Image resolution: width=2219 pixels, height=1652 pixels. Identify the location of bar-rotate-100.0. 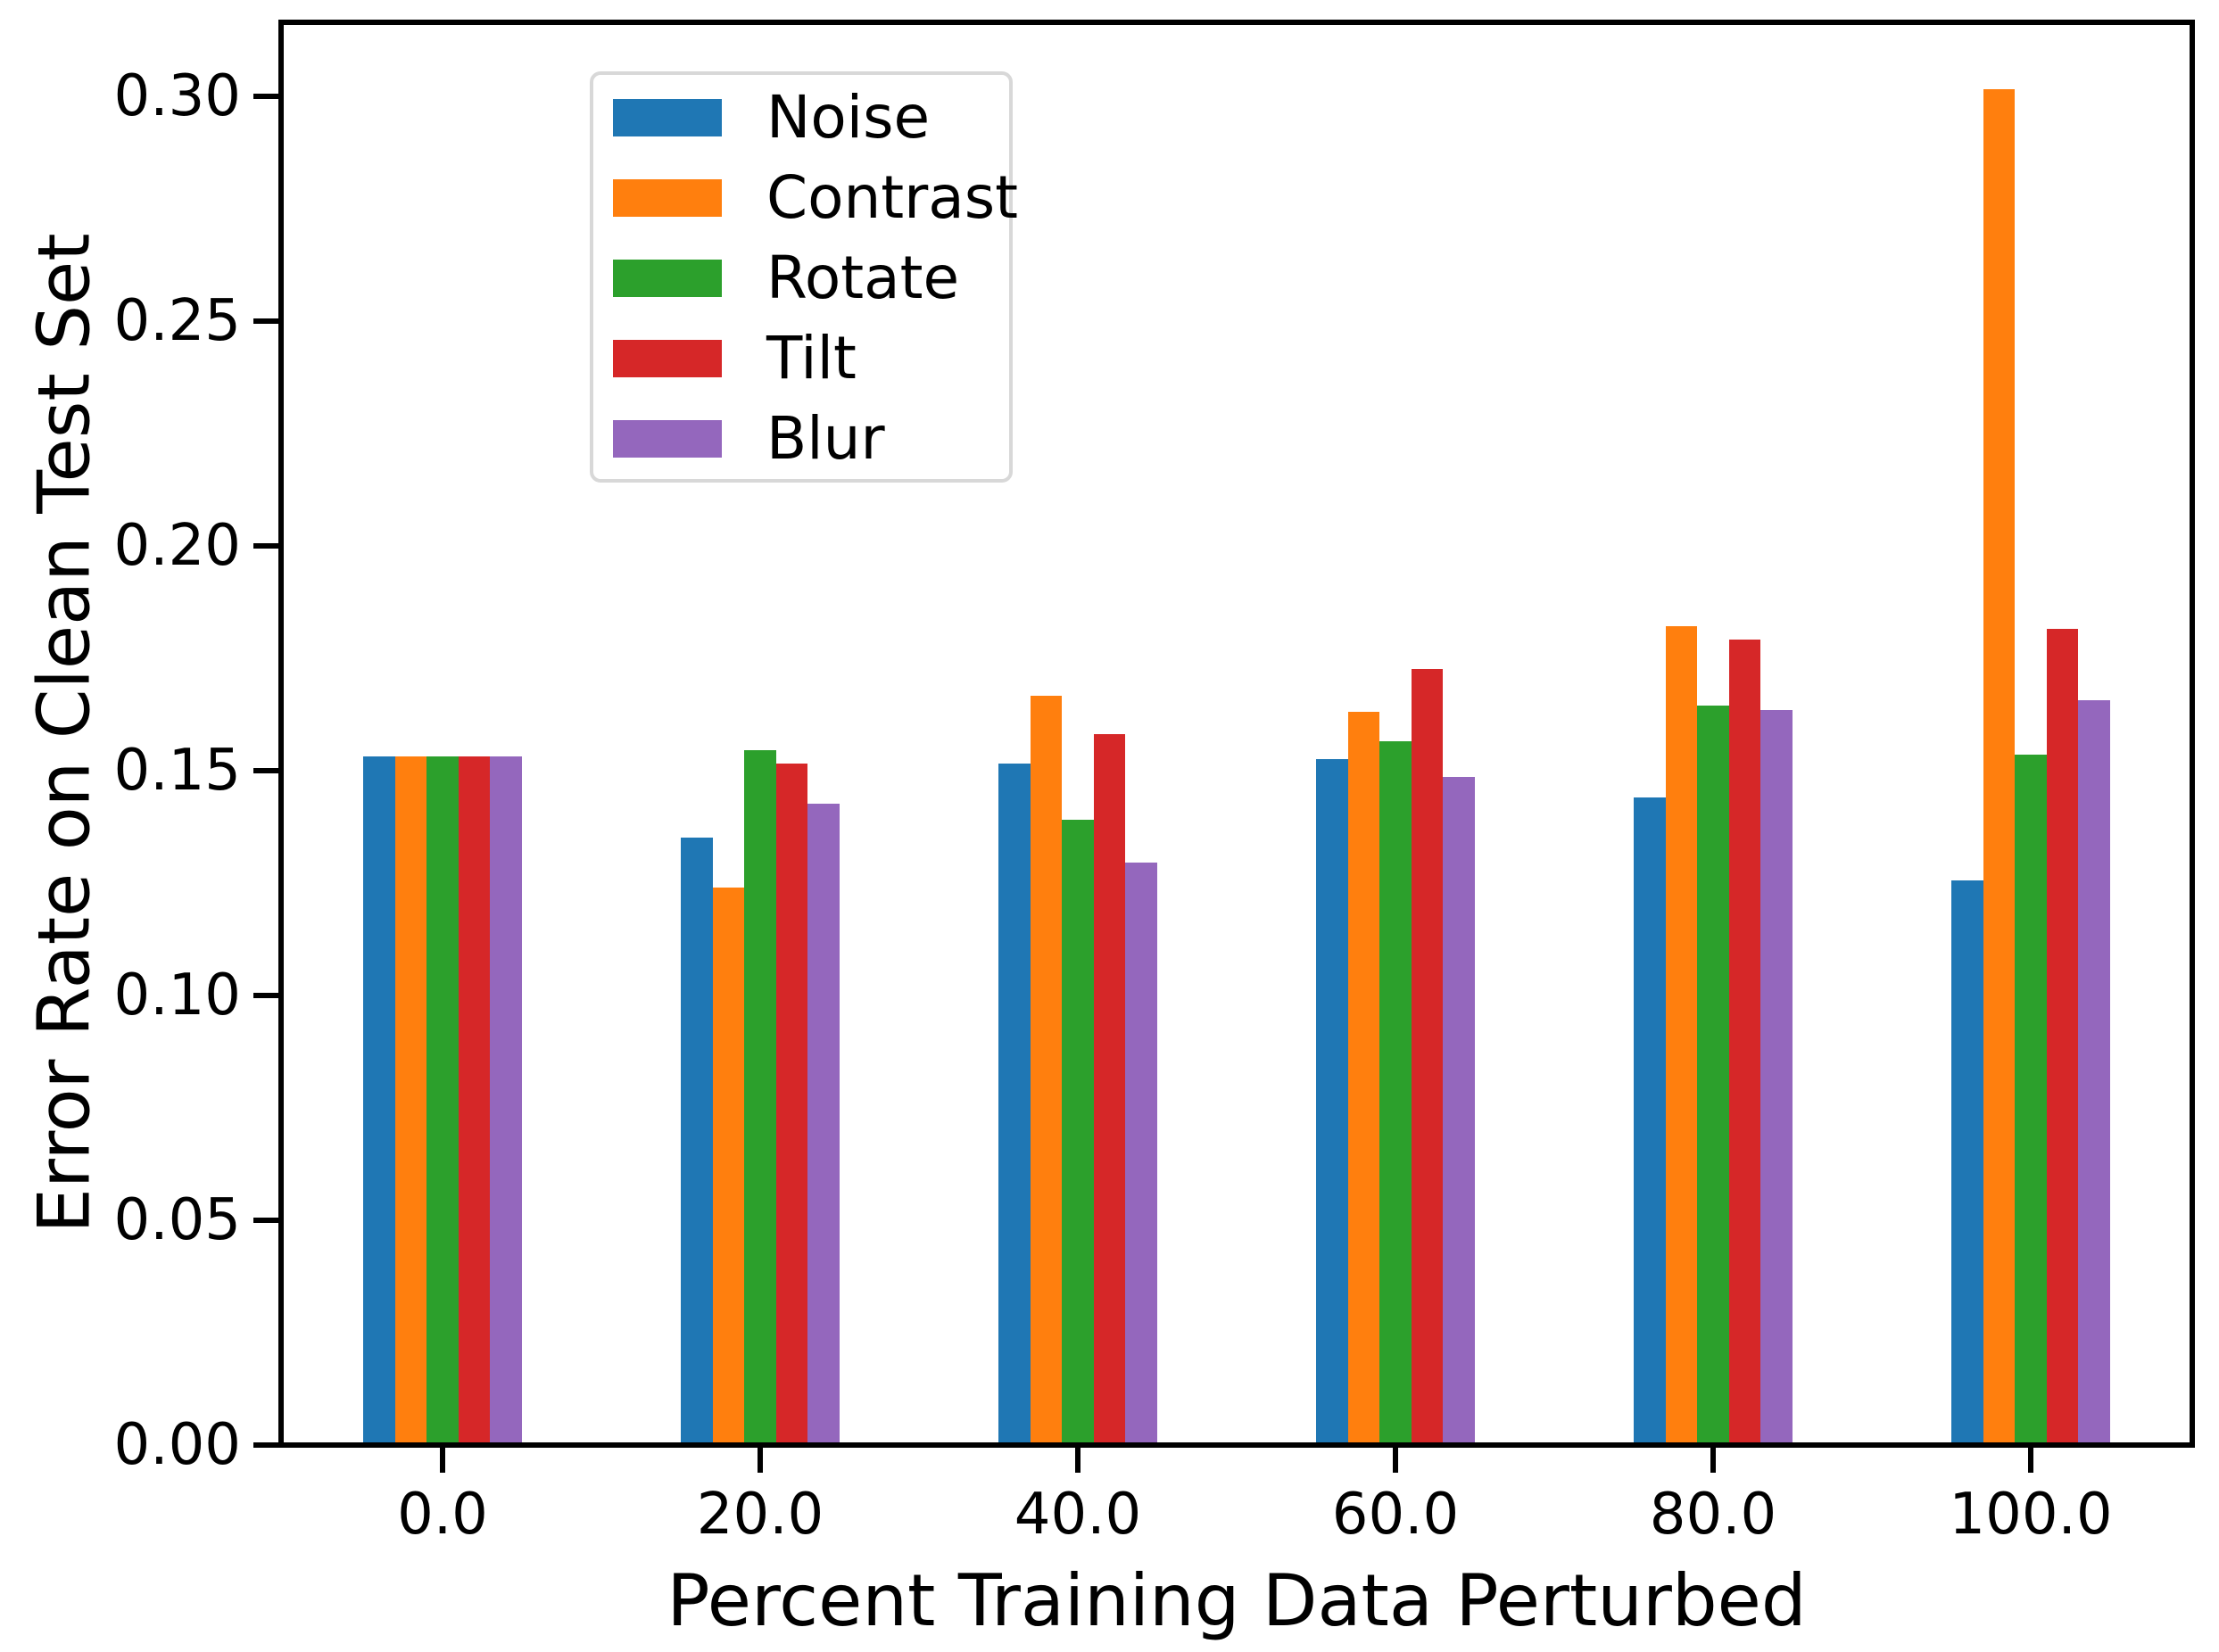
(2031, 1098).